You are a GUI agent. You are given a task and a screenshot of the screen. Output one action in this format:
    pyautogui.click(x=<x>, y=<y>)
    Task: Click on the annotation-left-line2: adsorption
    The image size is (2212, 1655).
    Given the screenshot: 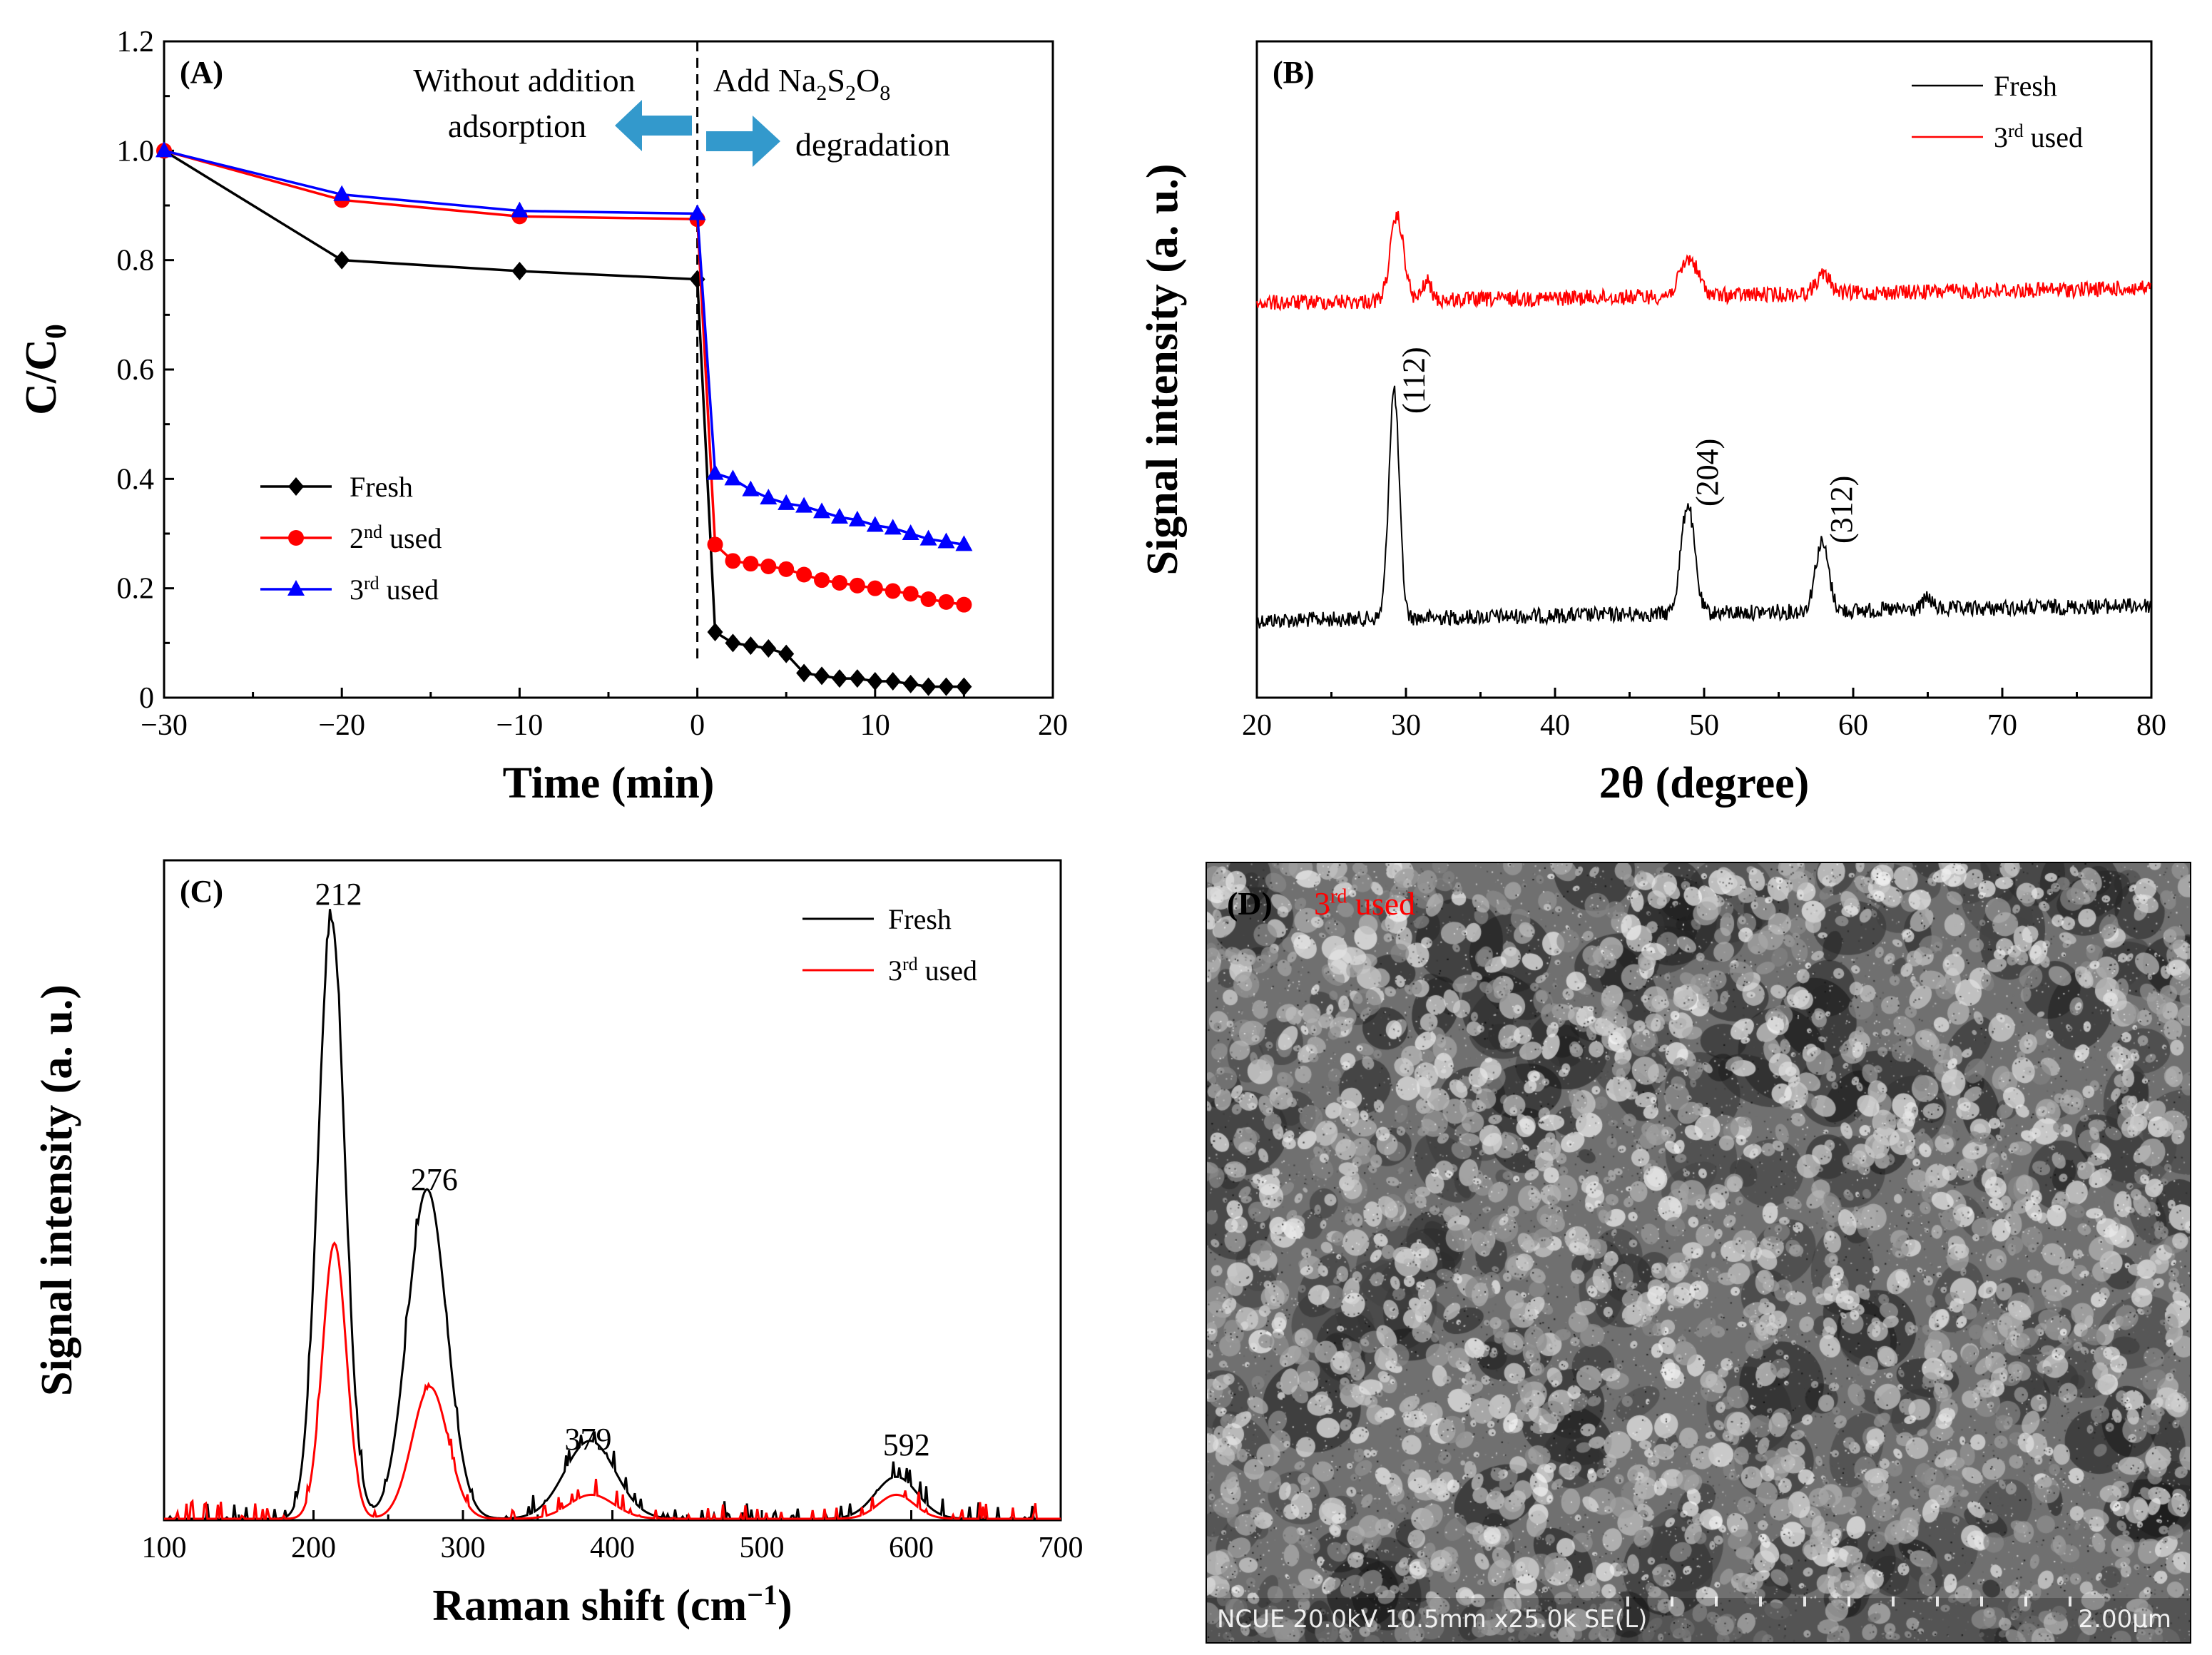 What is the action you would take?
    pyautogui.click(x=517, y=126)
    